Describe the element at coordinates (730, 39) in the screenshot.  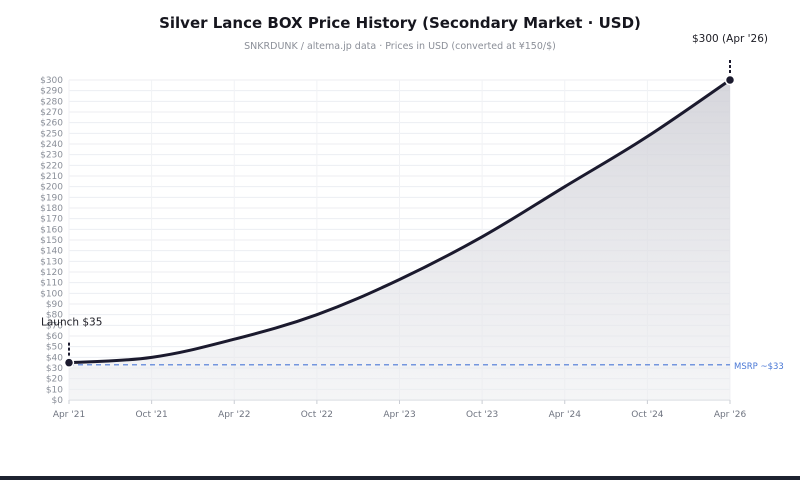
I see `end-price-annotation: $300 (Apr '26)` at that location.